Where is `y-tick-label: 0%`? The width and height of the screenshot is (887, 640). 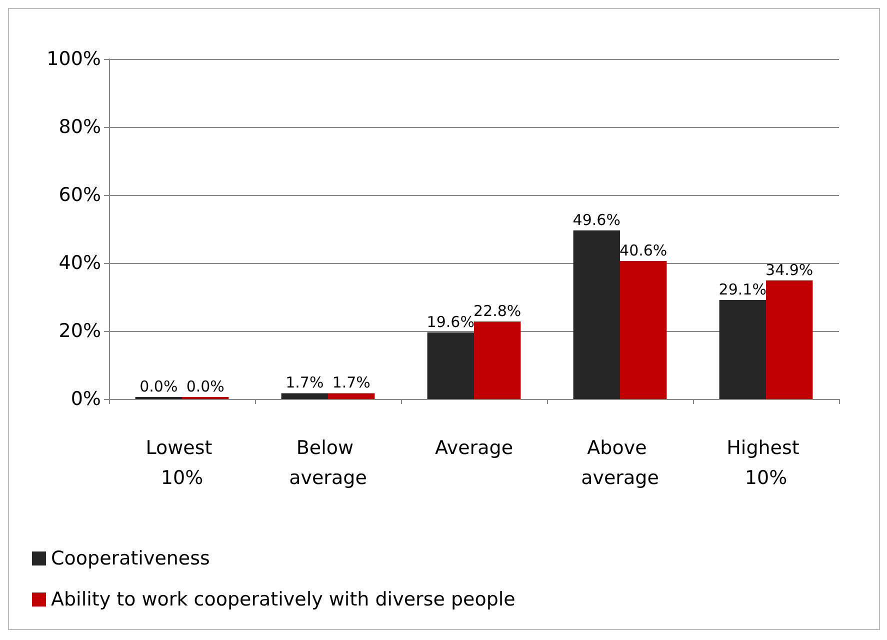
y-tick-label: 0% is located at coordinates (85, 399).